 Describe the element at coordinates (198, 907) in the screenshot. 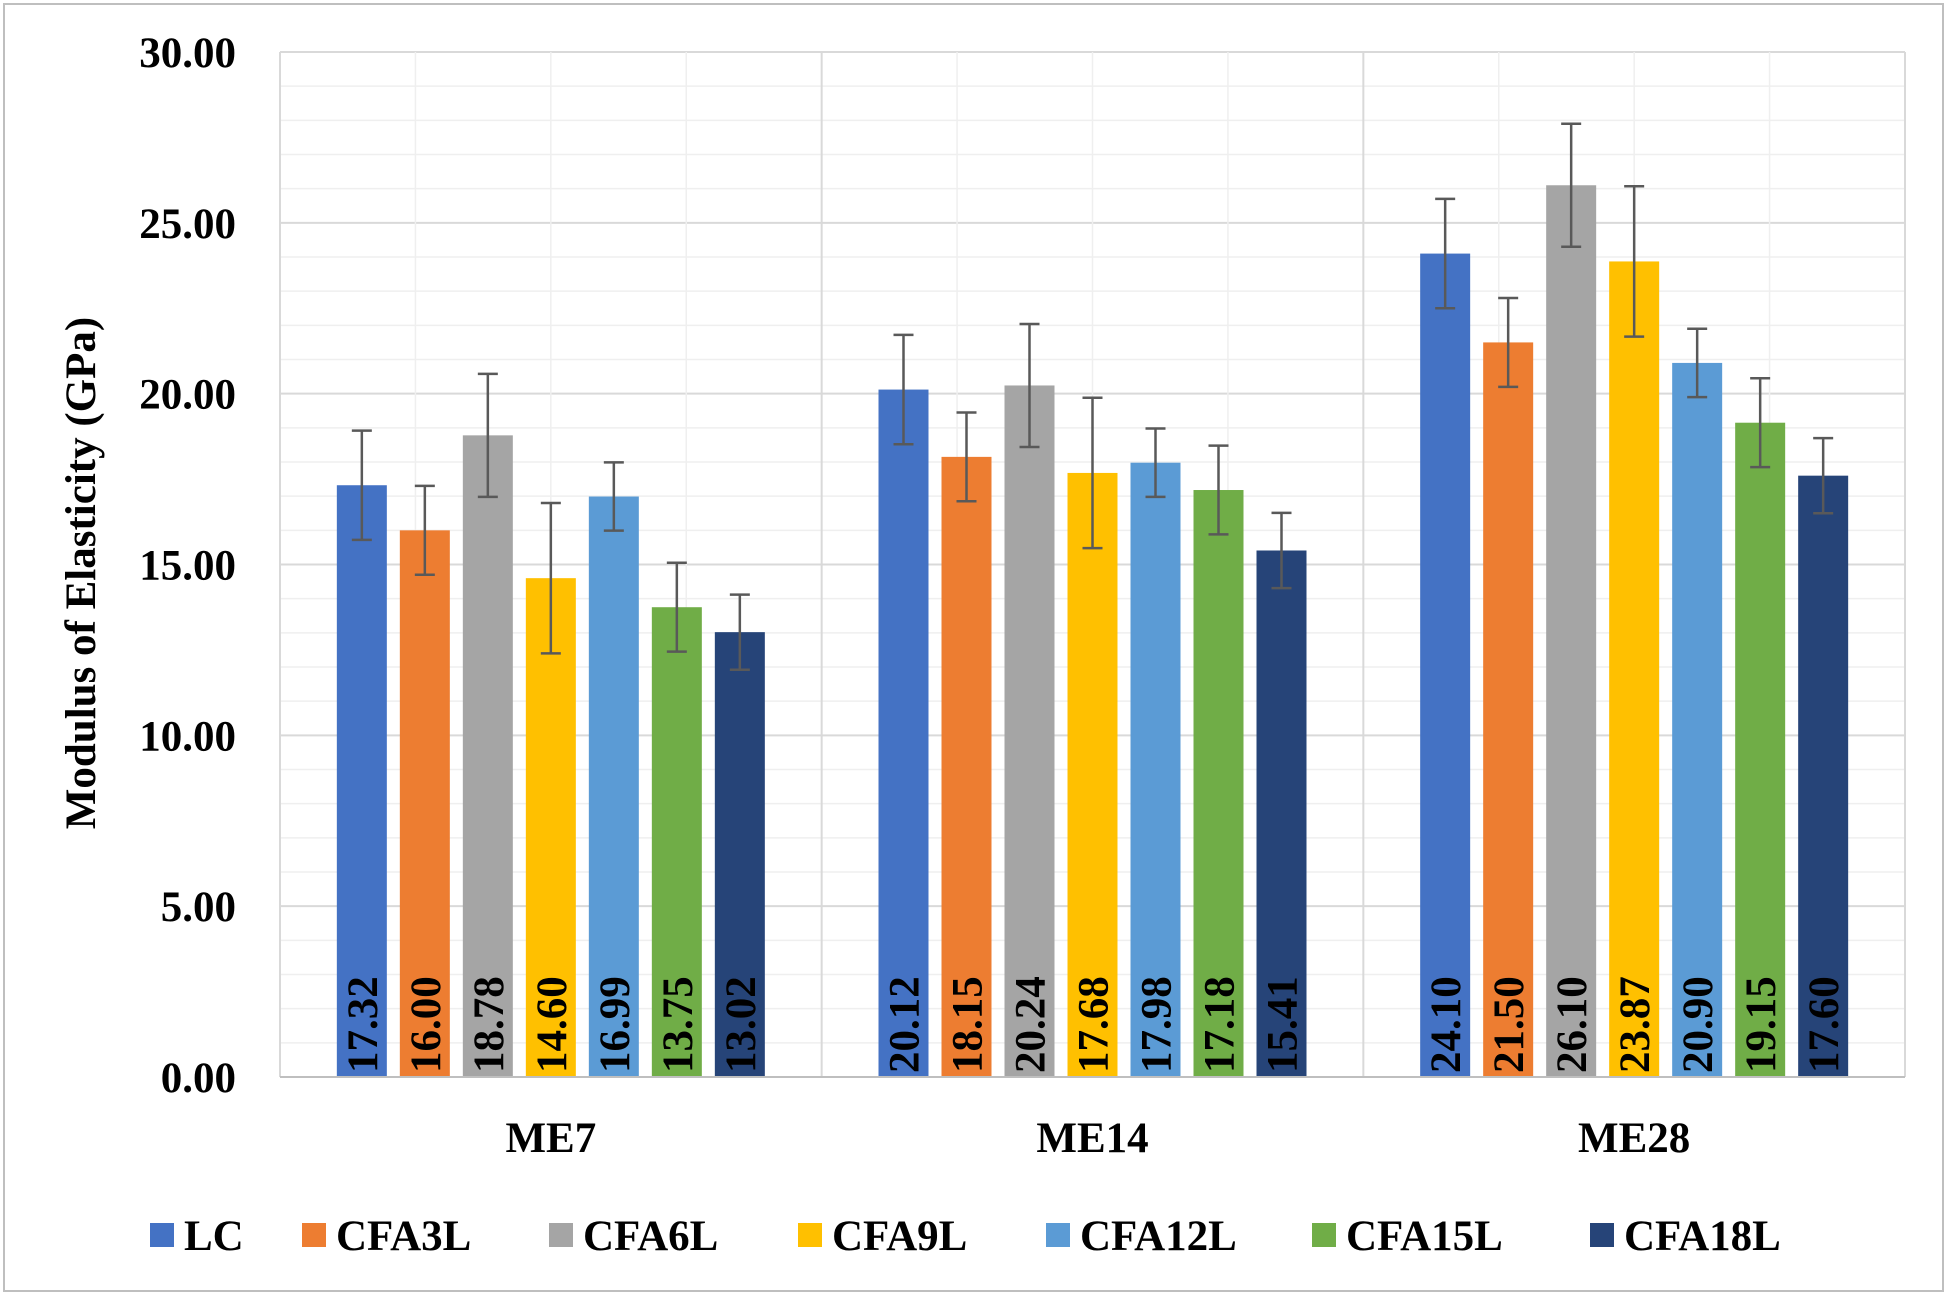

I see `y-tick-label: 5.00` at that location.